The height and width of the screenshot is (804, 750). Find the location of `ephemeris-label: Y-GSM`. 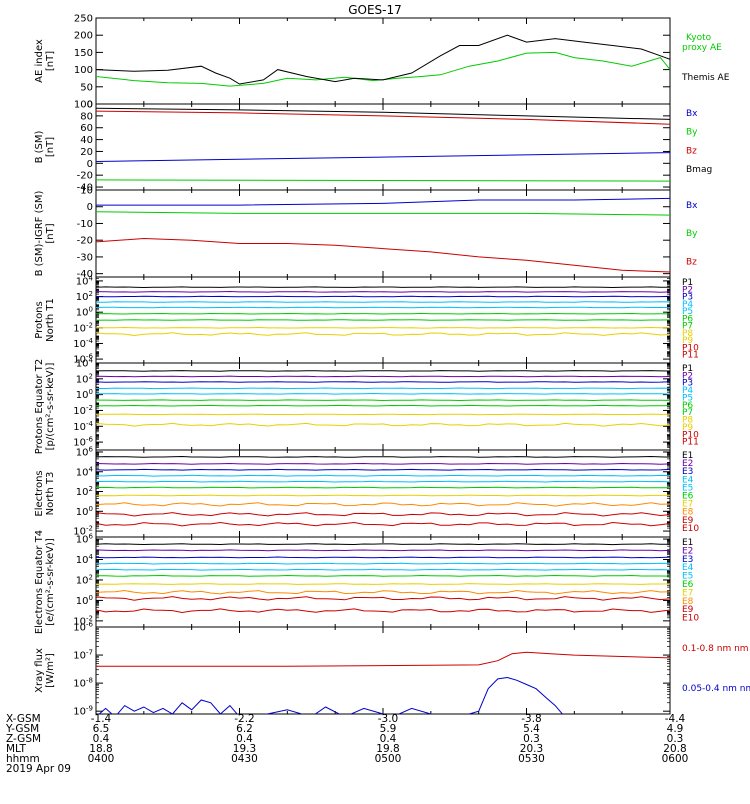

ephemeris-label: Y-GSM is located at coordinates (22, 729).